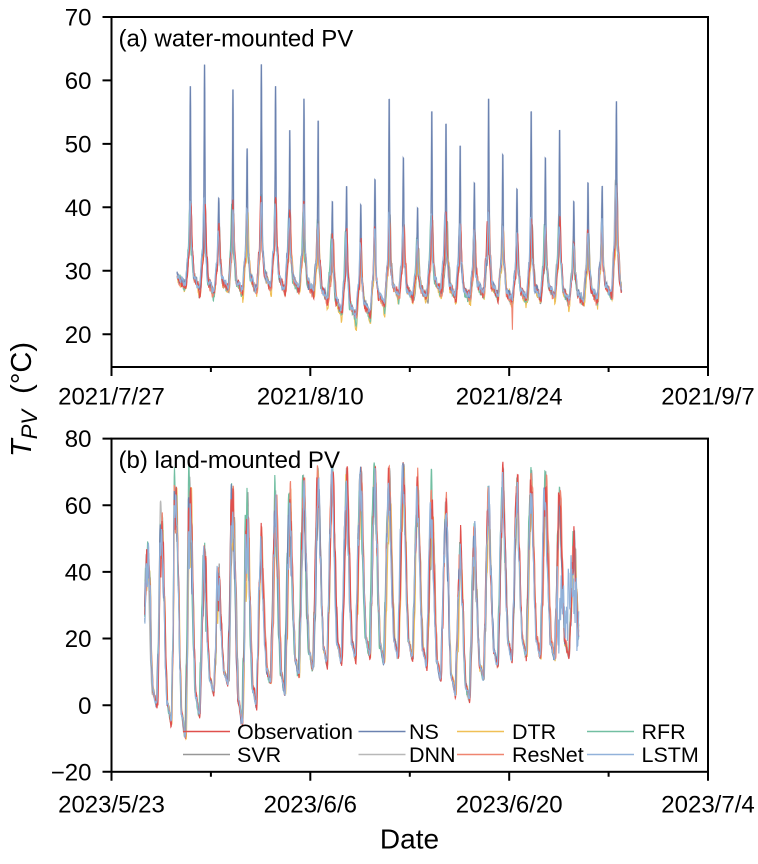 The width and height of the screenshot is (758, 864). I want to click on svg-text: 2023/5/23, so click(111, 805).